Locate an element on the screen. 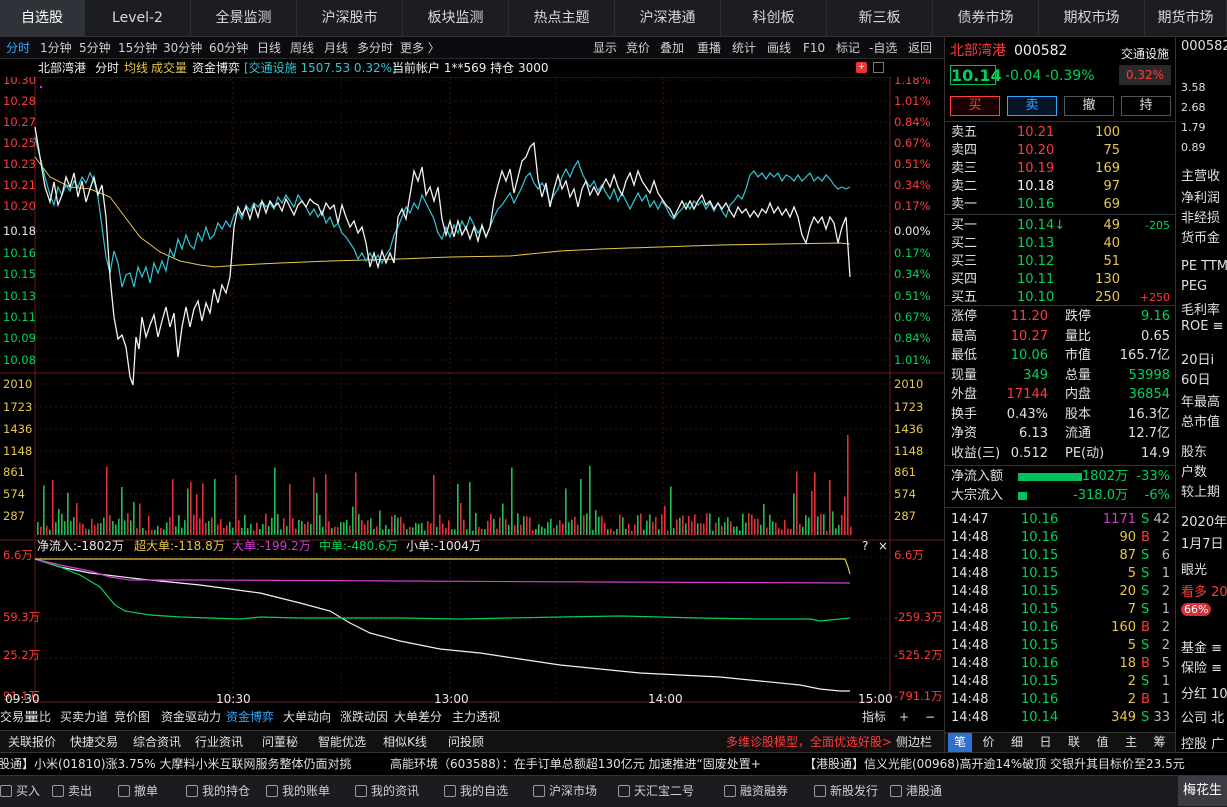 This screenshot has width=1227, height=807. buy-button: 买 is located at coordinates (975, 106).